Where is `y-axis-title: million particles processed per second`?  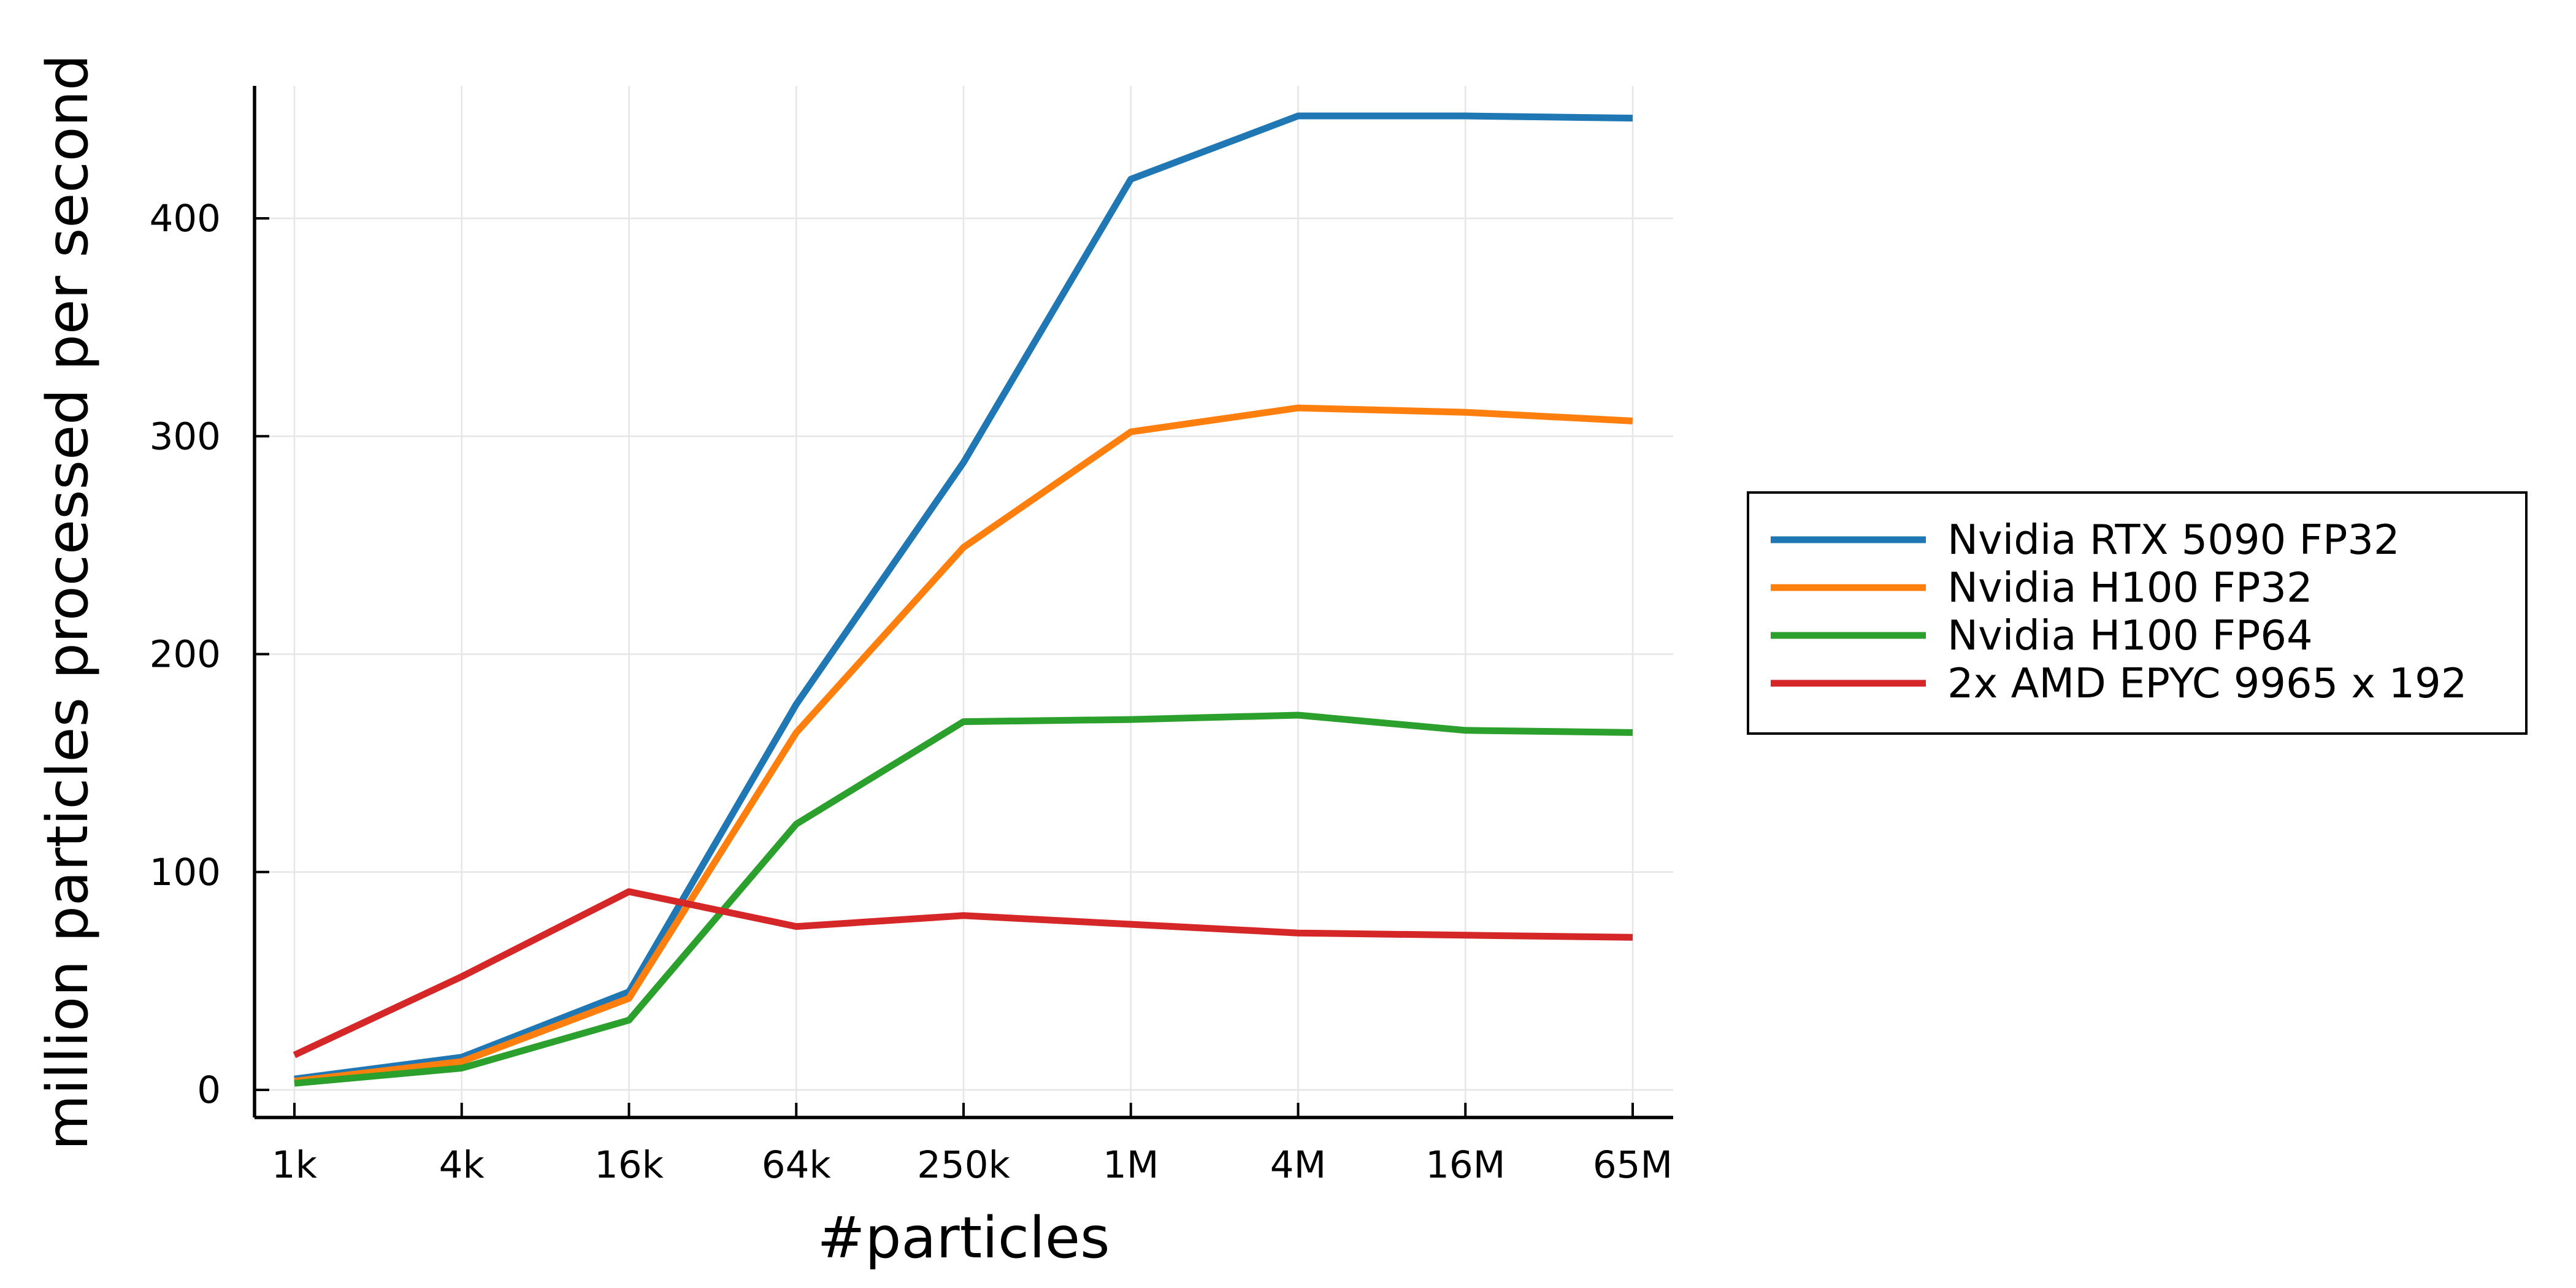 y-axis-title: million particles processed per second is located at coordinates (67, 602).